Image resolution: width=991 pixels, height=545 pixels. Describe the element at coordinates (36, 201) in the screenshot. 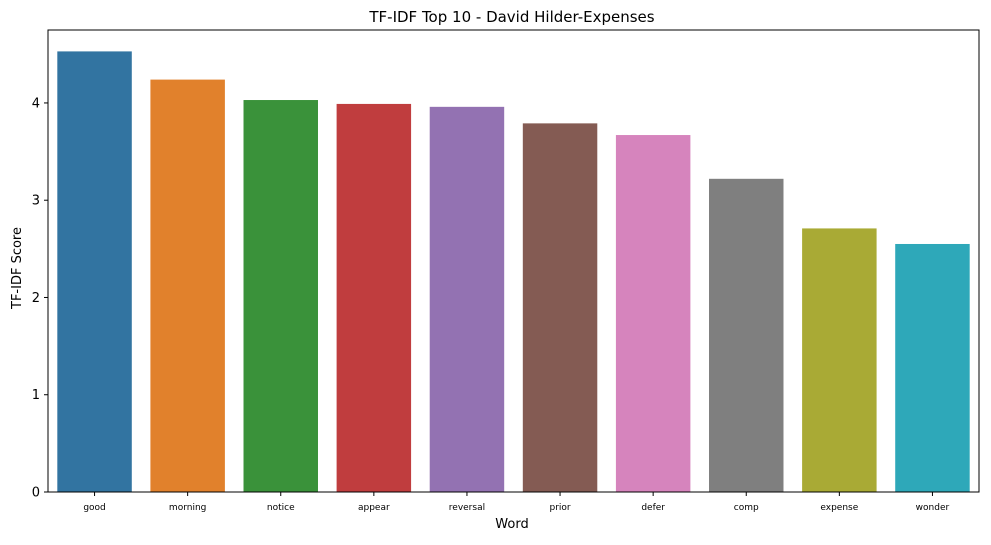

I see `y-tick-label: 3` at that location.